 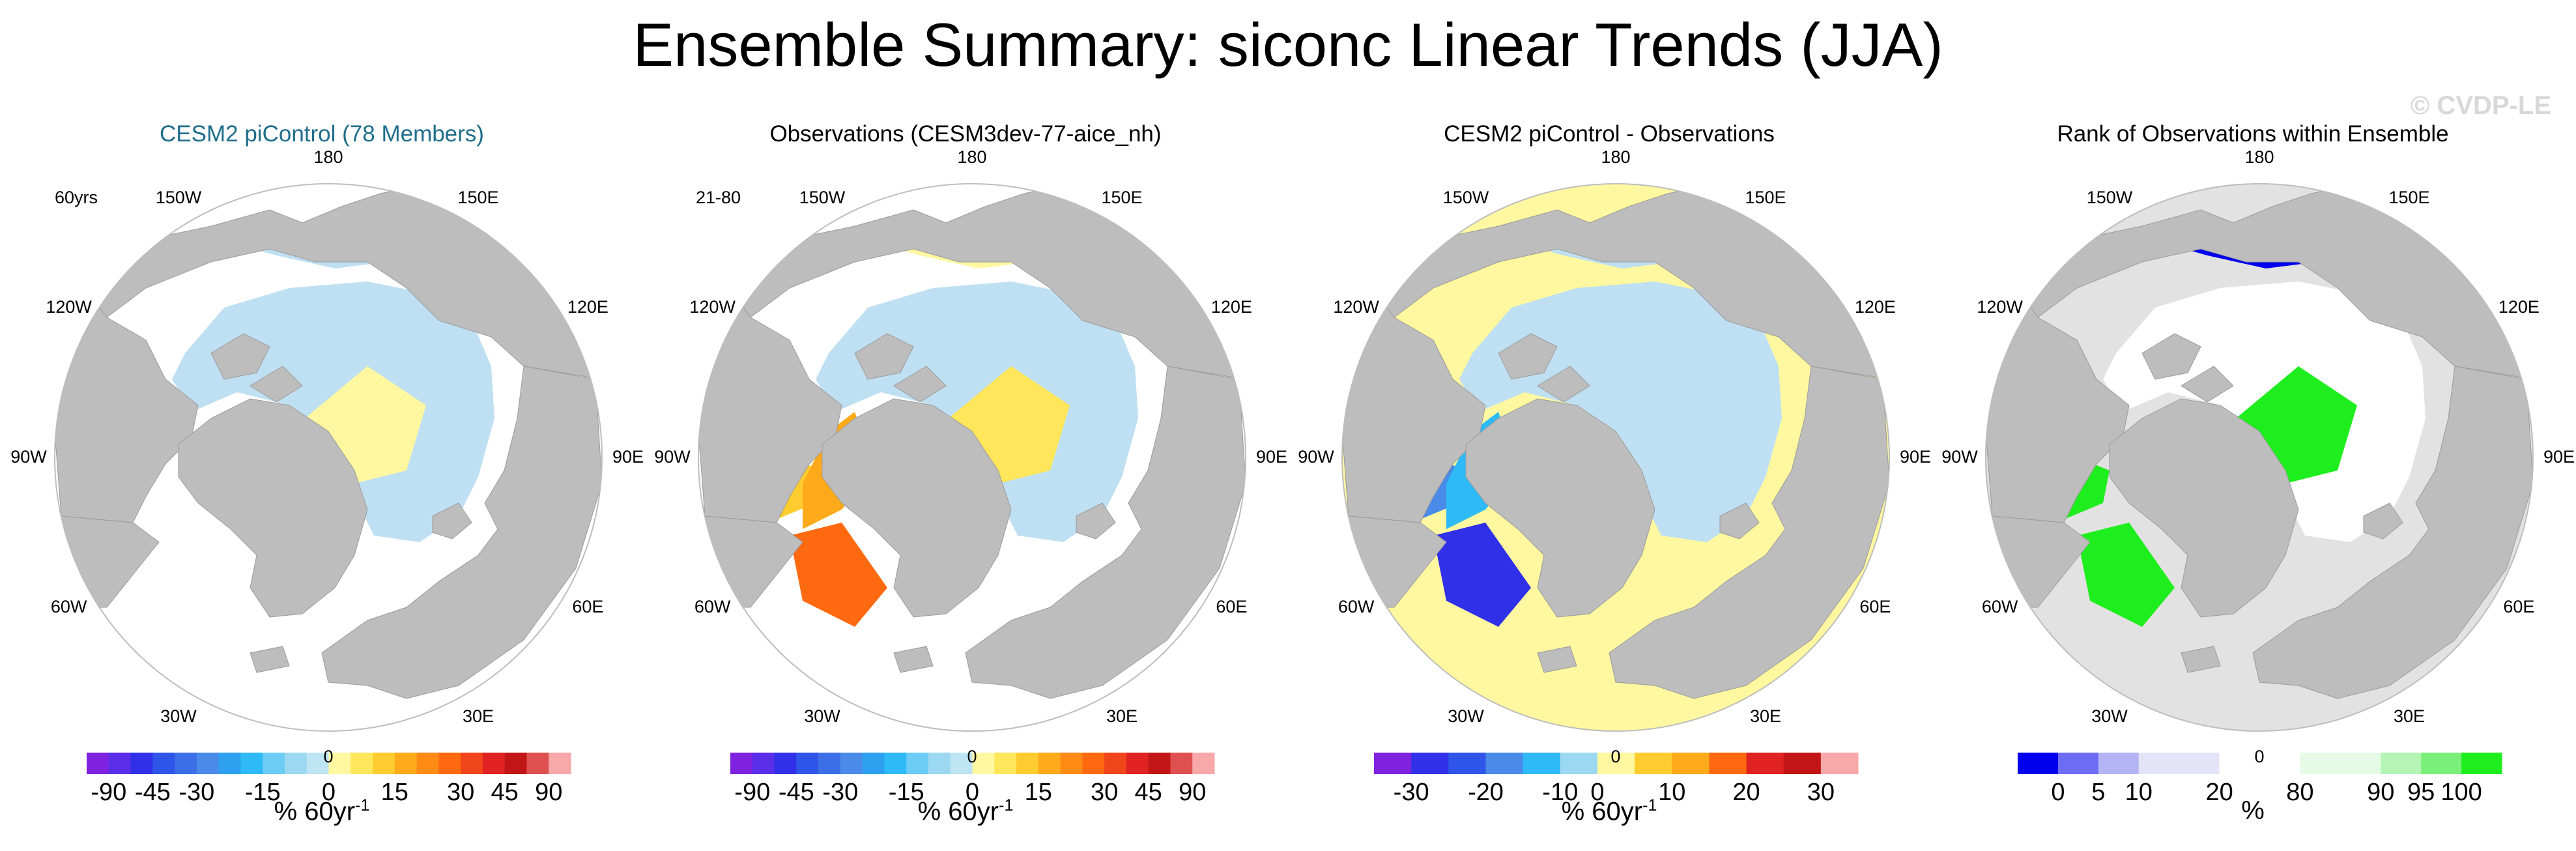 What do you see at coordinates (1609, 134) in the screenshot?
I see `panel-title: CESM2 piControl - Observations` at bounding box center [1609, 134].